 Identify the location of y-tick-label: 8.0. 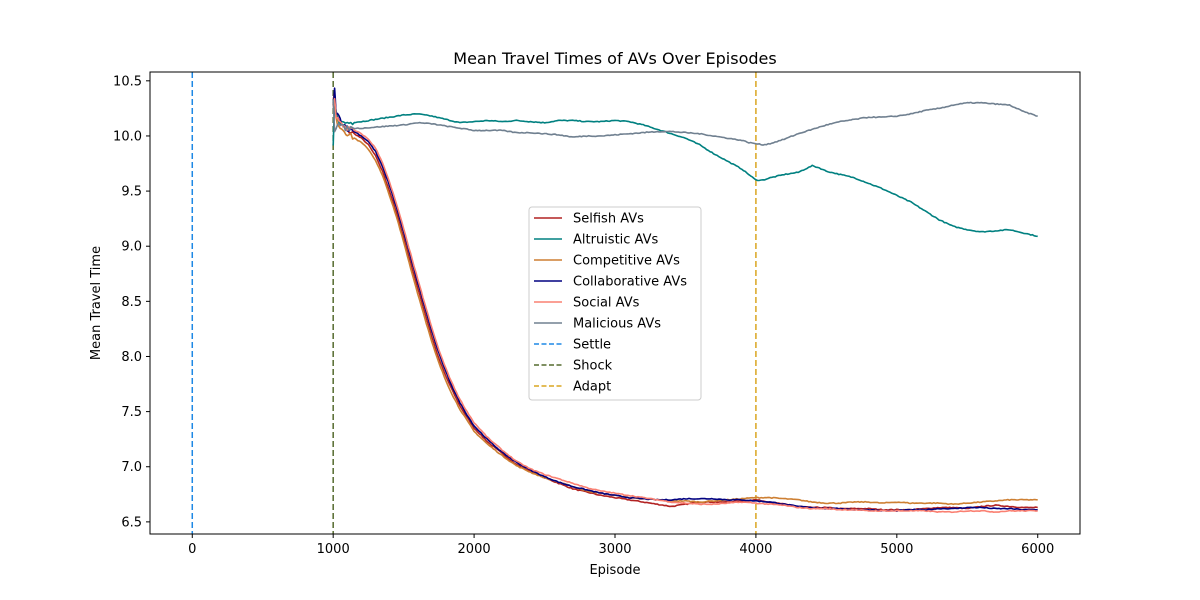
(131, 357).